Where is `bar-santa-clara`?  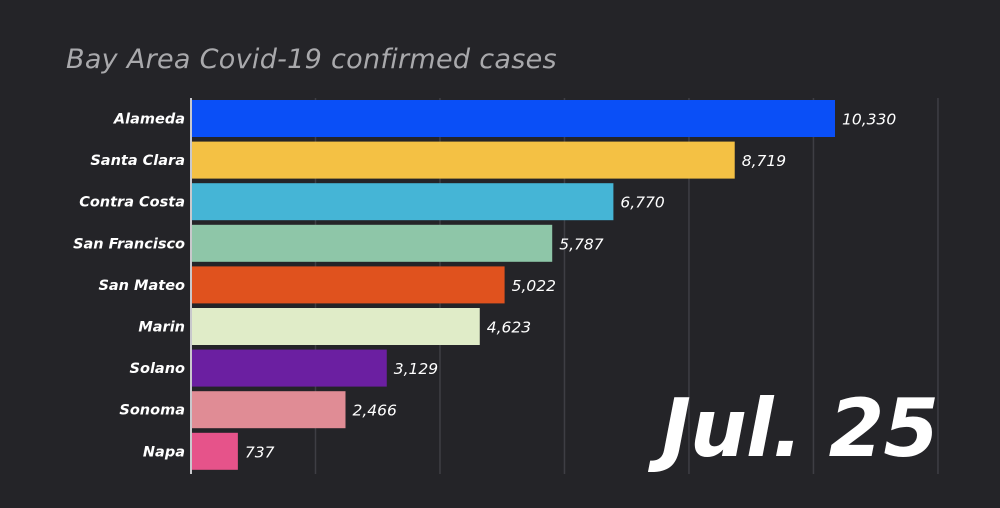 bar-santa-clara is located at coordinates (463, 160).